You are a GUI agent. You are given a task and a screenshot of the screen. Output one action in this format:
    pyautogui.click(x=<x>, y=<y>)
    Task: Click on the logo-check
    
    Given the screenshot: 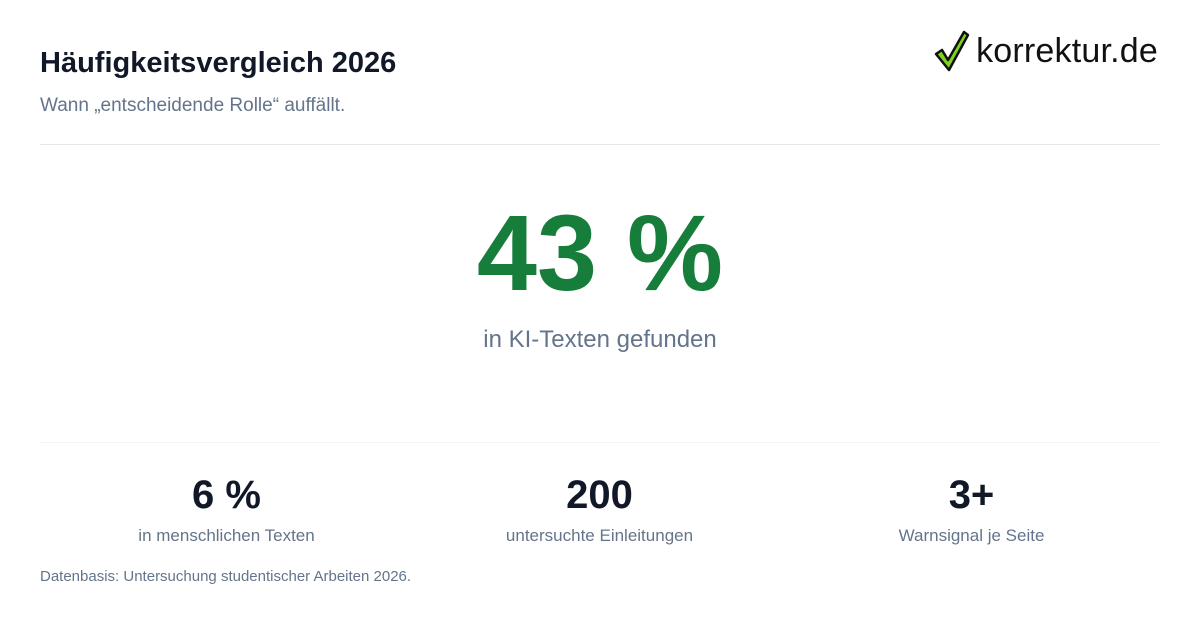 What is the action you would take?
    pyautogui.click(x=952, y=51)
    